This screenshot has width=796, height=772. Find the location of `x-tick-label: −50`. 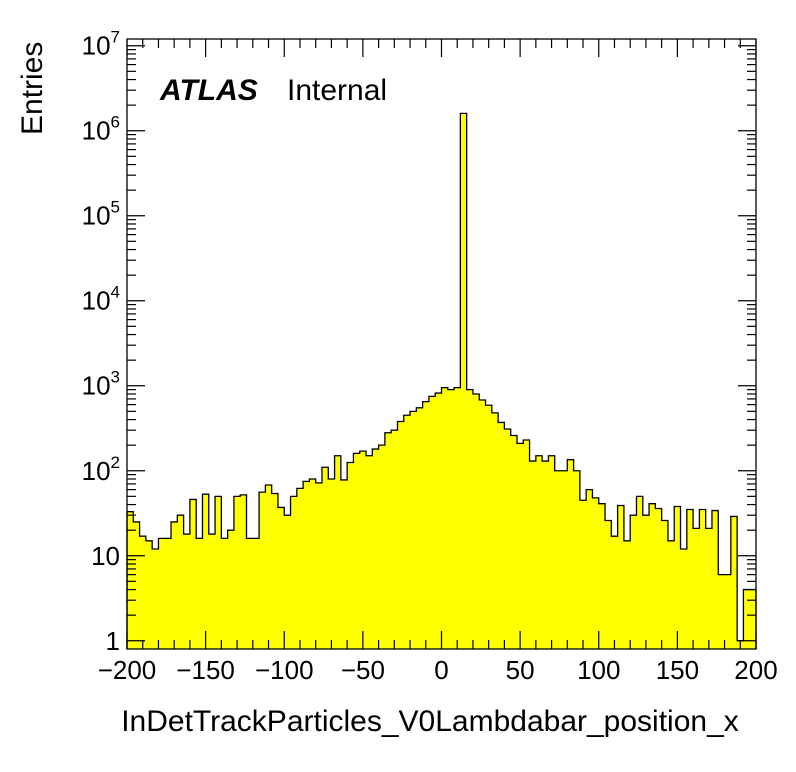

x-tick-label: −50 is located at coordinates (363, 670).